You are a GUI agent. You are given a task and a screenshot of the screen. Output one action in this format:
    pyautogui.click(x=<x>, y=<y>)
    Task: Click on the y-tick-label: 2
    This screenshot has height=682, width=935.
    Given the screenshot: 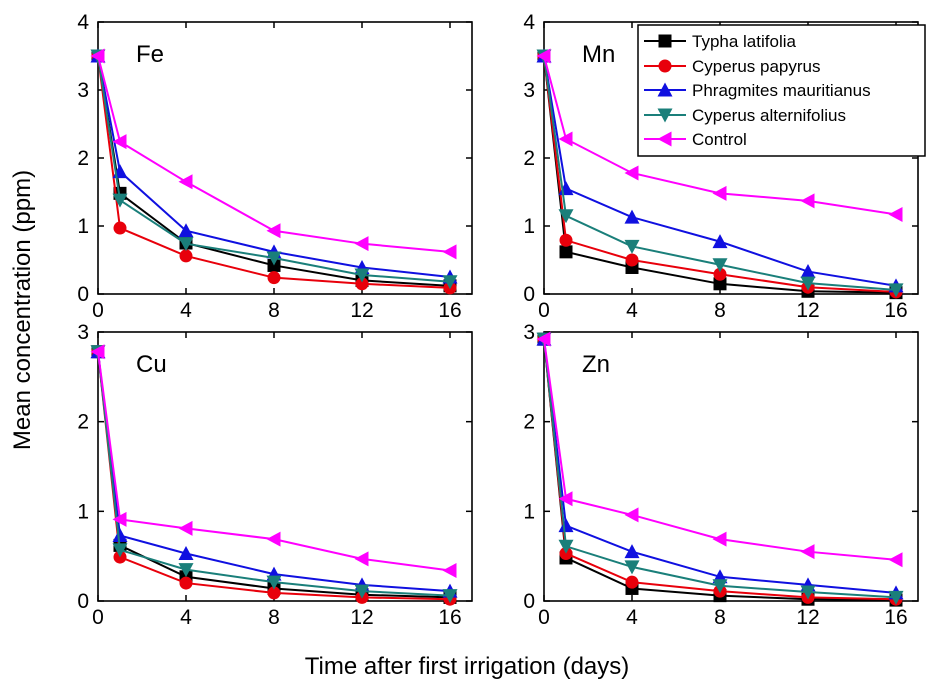 What is the action you would take?
    pyautogui.click(x=529, y=158)
    